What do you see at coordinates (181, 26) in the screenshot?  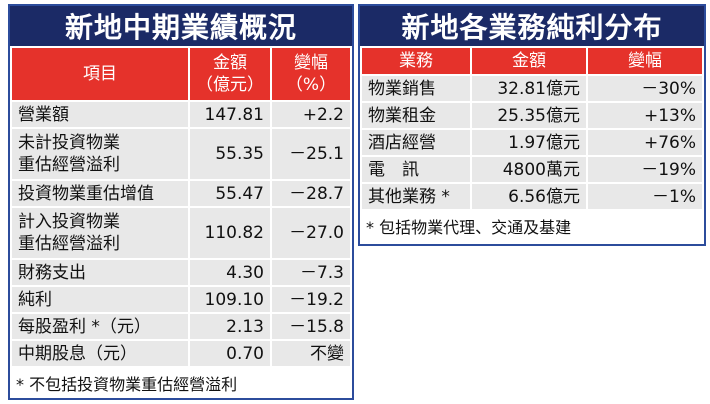 I see `panel-title: 新地中期業績概況` at bounding box center [181, 26].